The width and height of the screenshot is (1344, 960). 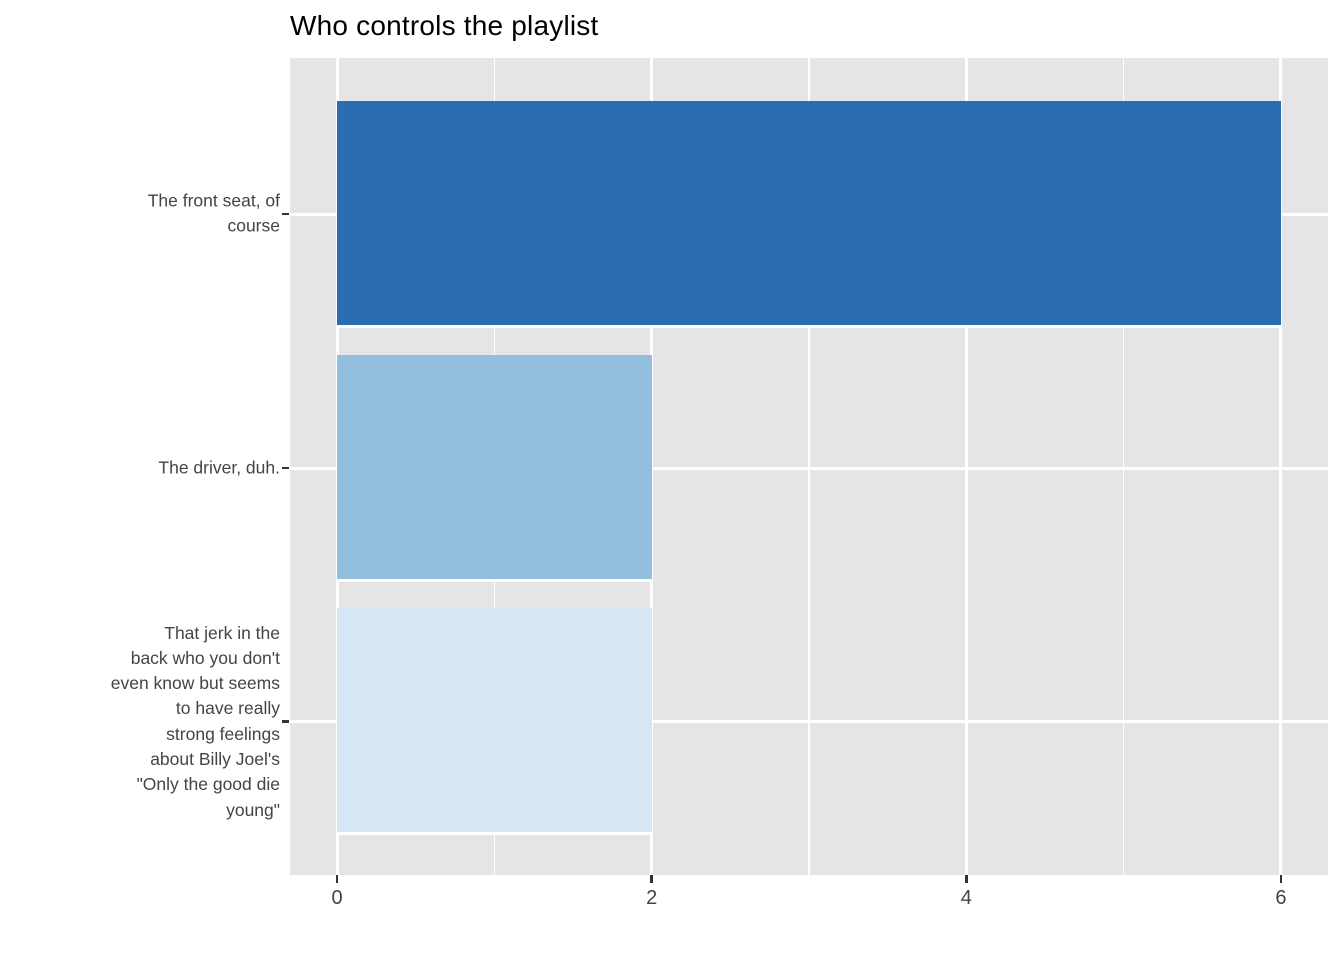 I want to click on x-axis-tick-label-2: 2, so click(x=652, y=898).